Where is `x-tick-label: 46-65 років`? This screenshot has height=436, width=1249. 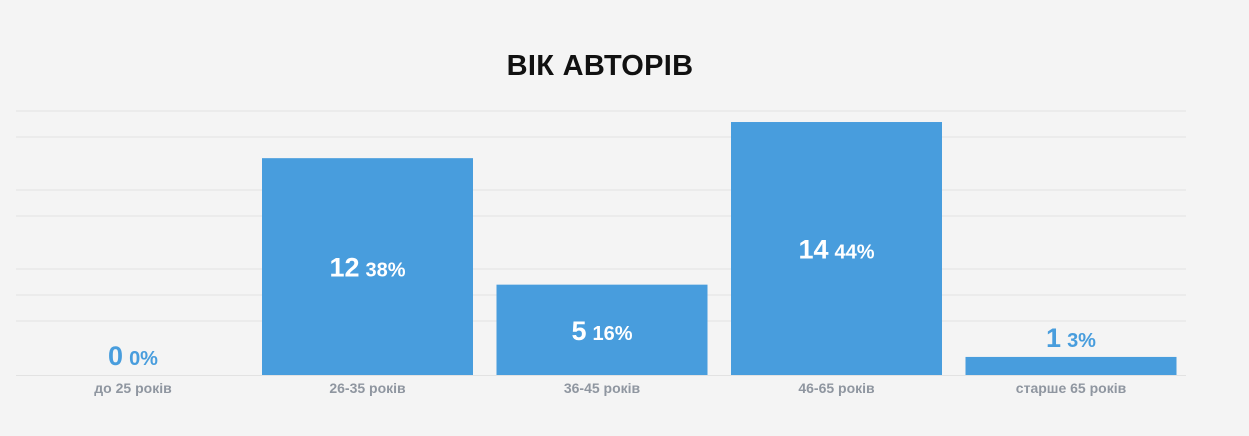
x-tick-label: 46-65 років is located at coordinates (836, 388).